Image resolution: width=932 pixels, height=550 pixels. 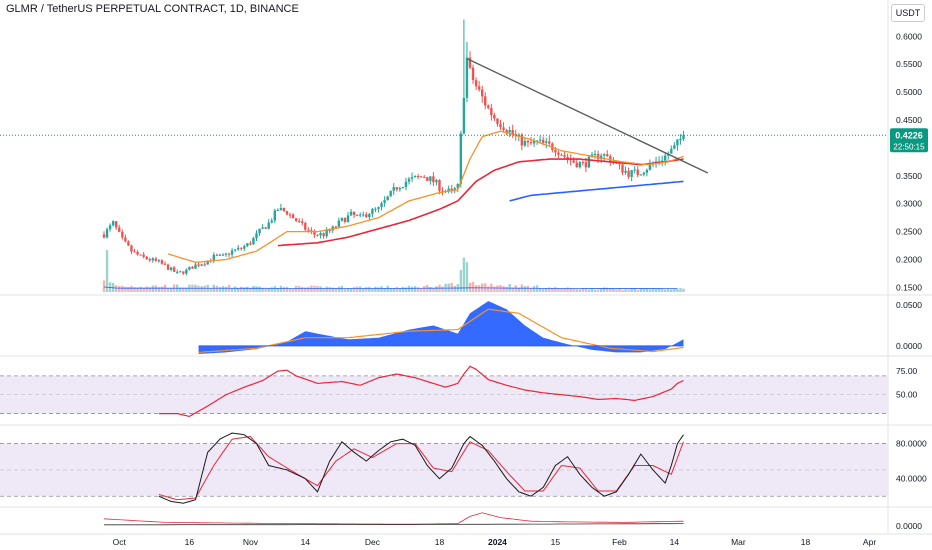 What do you see at coordinates (908, 13) in the screenshot?
I see `currency-button: USDT` at bounding box center [908, 13].